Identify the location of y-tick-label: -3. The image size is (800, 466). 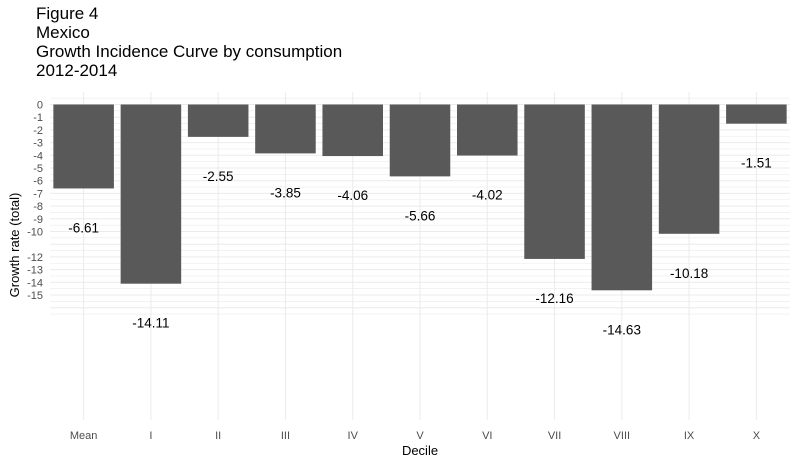
(38, 144).